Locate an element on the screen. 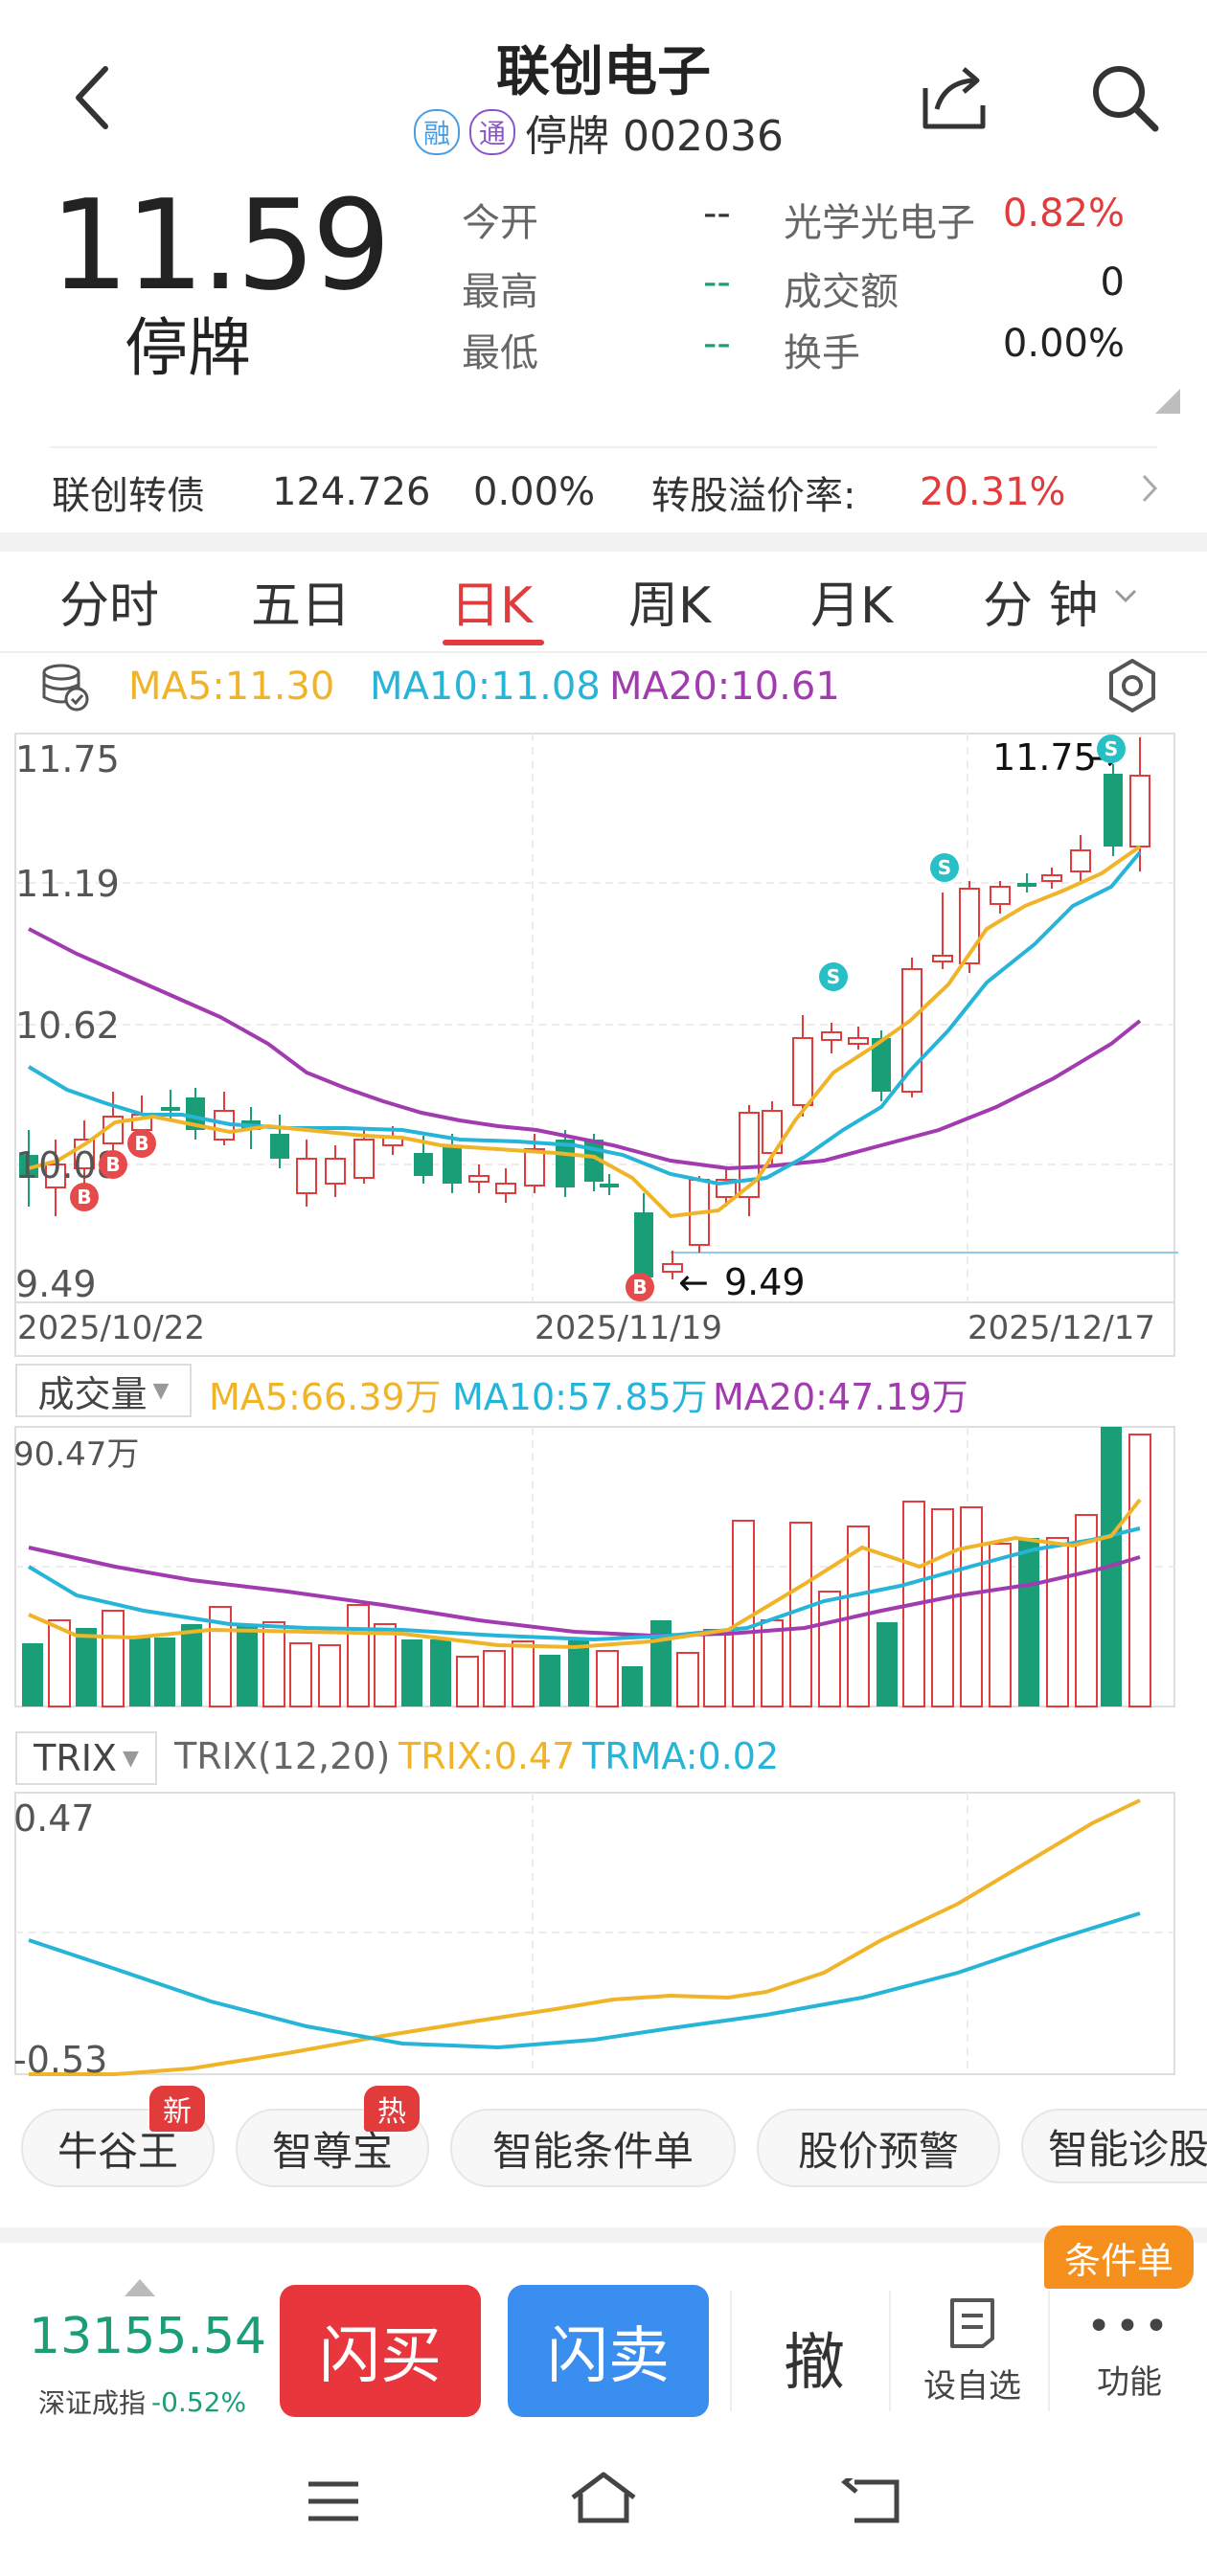 This screenshot has width=1207, height=2576. chip-label: 牛谷王 is located at coordinates (117, 2151).